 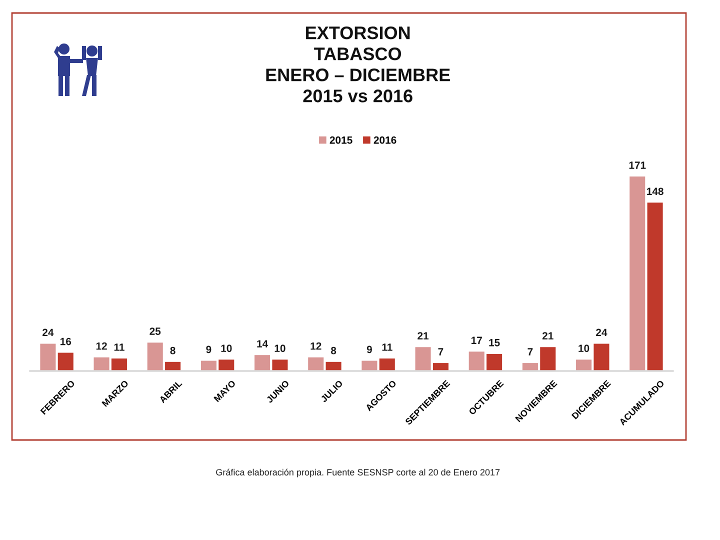 What do you see at coordinates (637, 165) in the screenshot?
I see `data-label: 171` at bounding box center [637, 165].